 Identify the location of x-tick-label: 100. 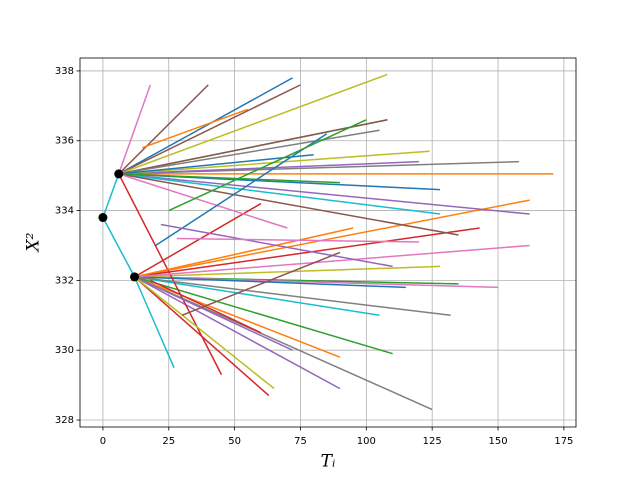
(366, 441).